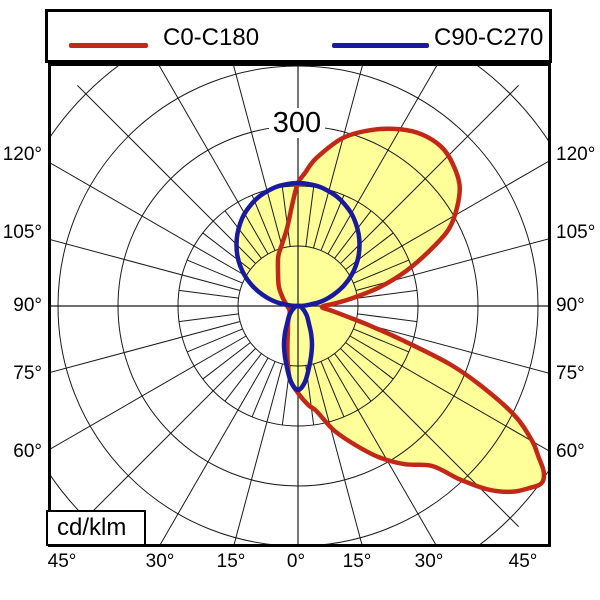 The height and width of the screenshot is (600, 600). I want to click on angle-label-bottom-5: 30°, so click(429, 561).